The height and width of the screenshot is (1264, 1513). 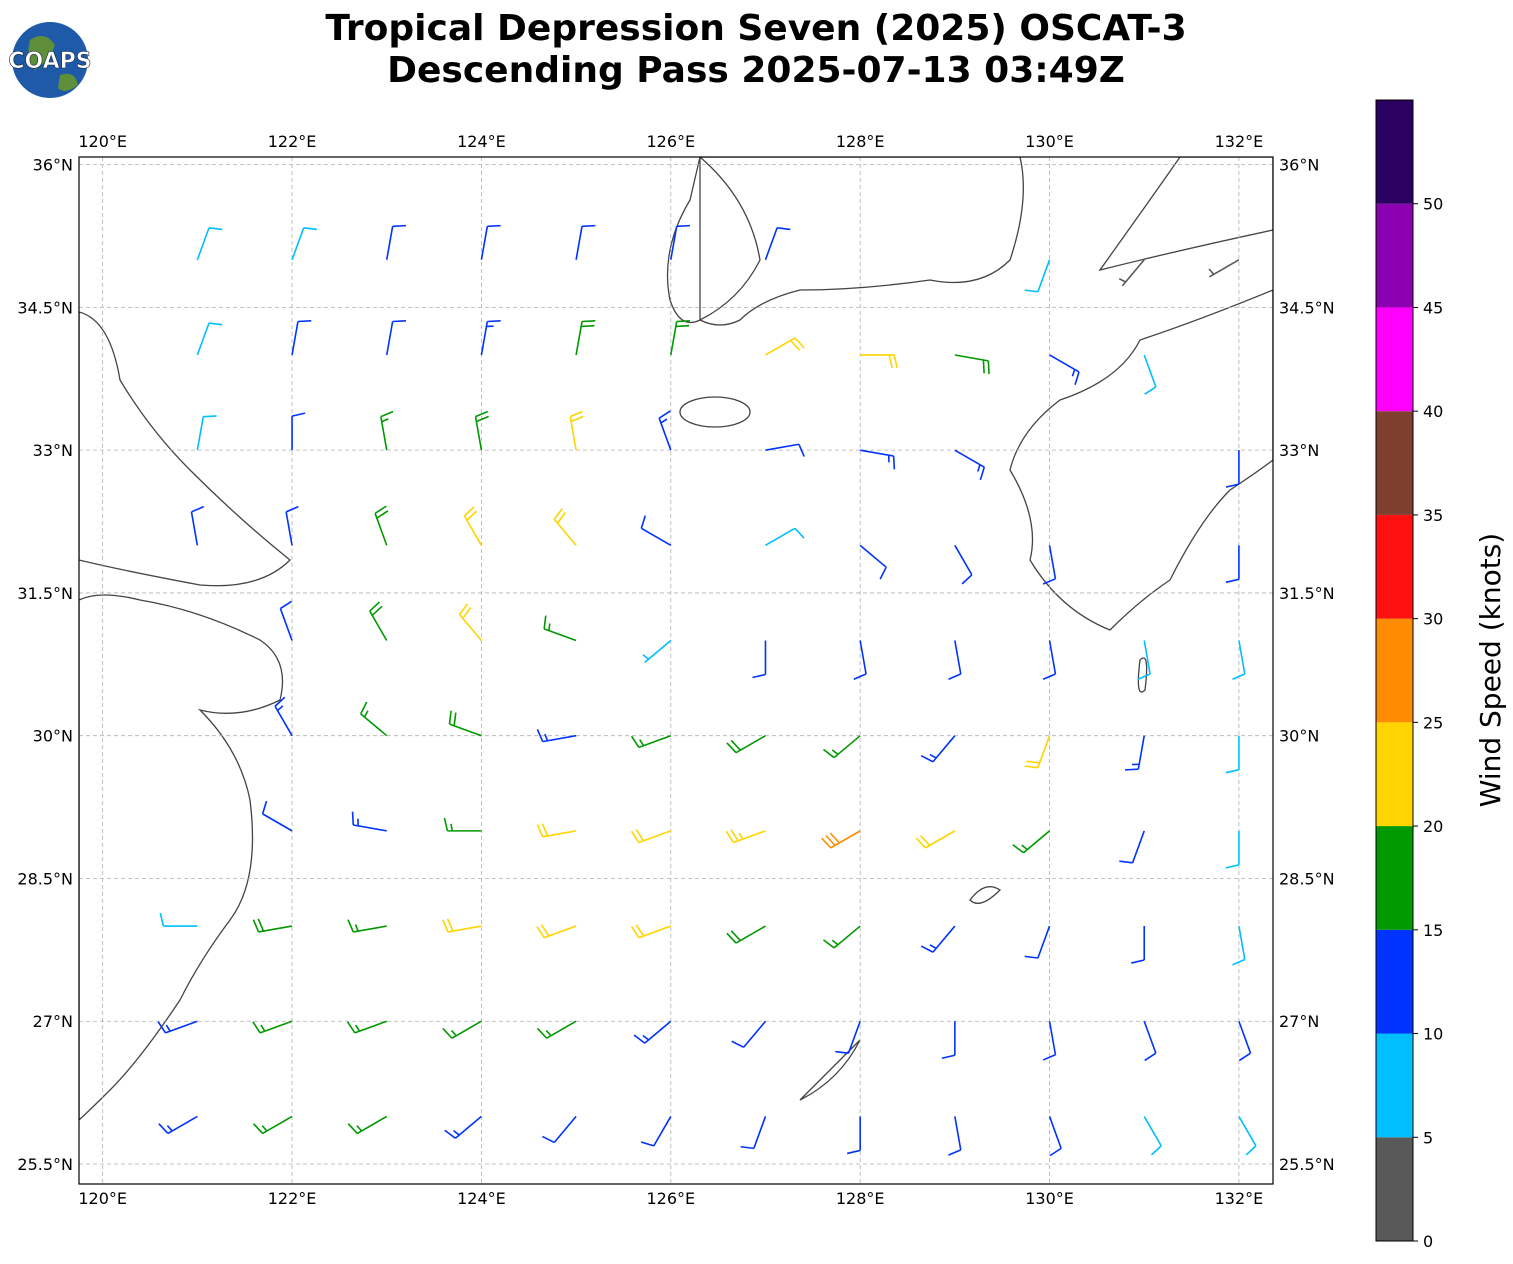 I want to click on logo-land, so click(x=53, y=63).